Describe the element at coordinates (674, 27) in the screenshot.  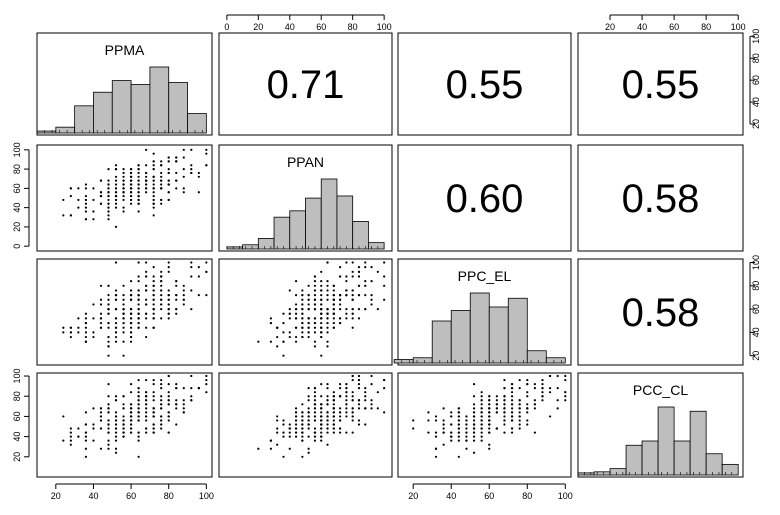
I see `tick-label: 60` at that location.